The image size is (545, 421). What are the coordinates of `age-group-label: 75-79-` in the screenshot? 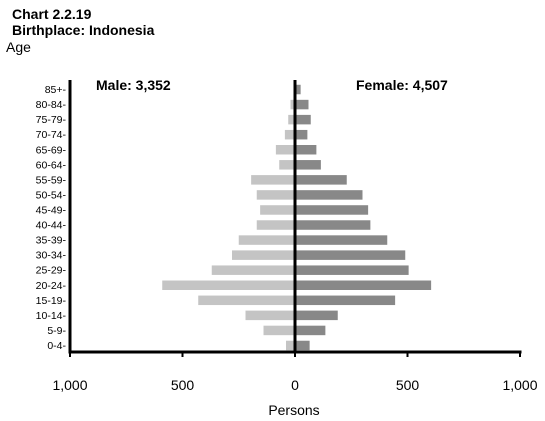 It's located at (51, 120).